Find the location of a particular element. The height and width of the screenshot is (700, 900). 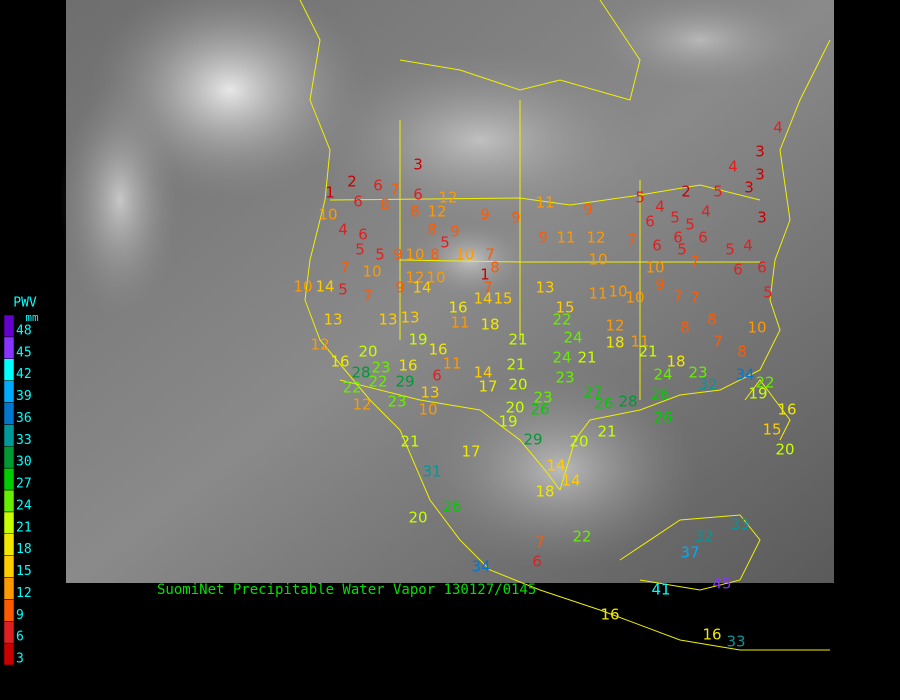

legend-tick-label: 15 is located at coordinates (24, 571).